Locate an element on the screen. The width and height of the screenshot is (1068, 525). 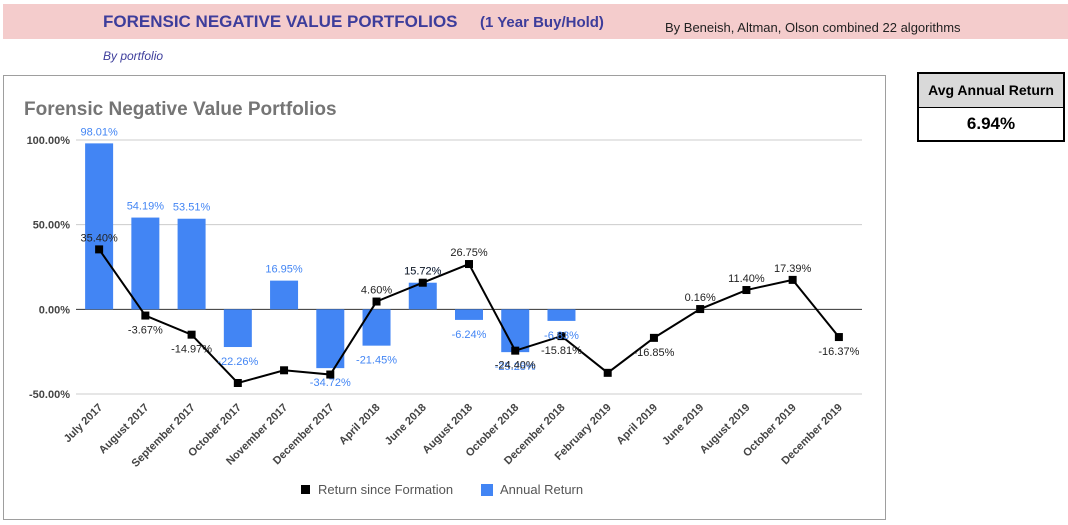
kpi-value: 6.94% is located at coordinates (991, 123).